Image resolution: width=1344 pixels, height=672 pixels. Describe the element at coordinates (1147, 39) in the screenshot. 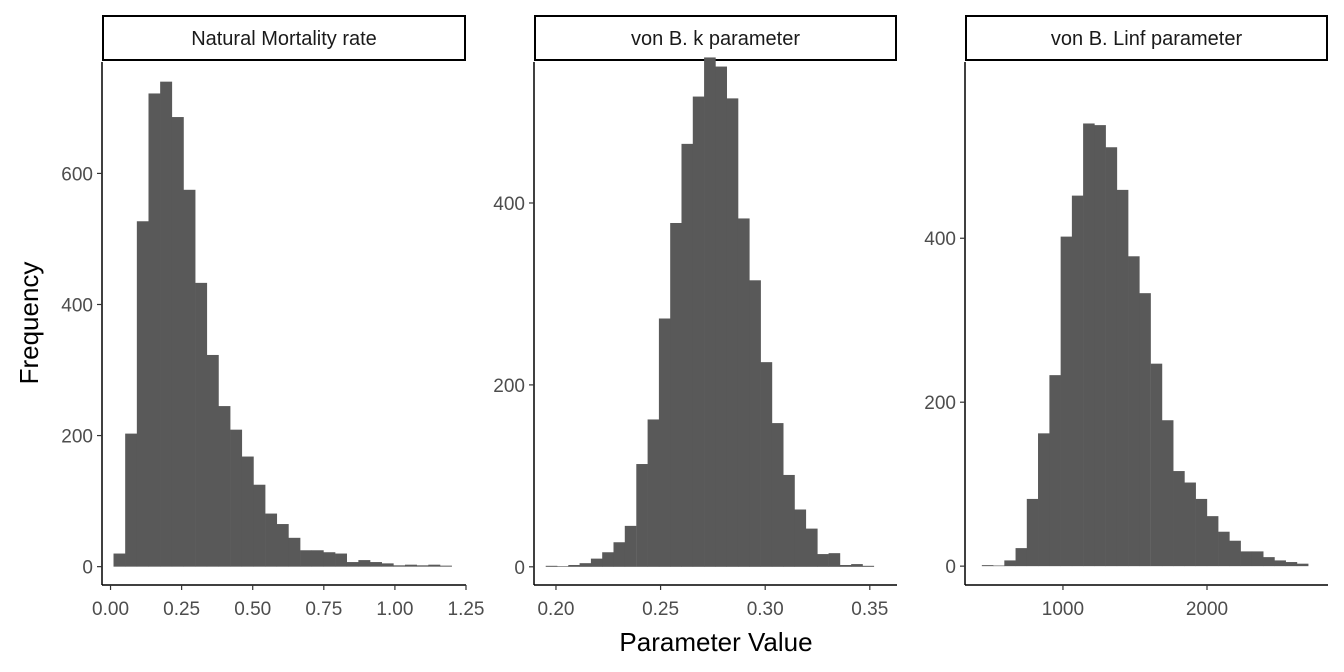

I see `facet-strip-title-3: von B. Linf parameter` at that location.